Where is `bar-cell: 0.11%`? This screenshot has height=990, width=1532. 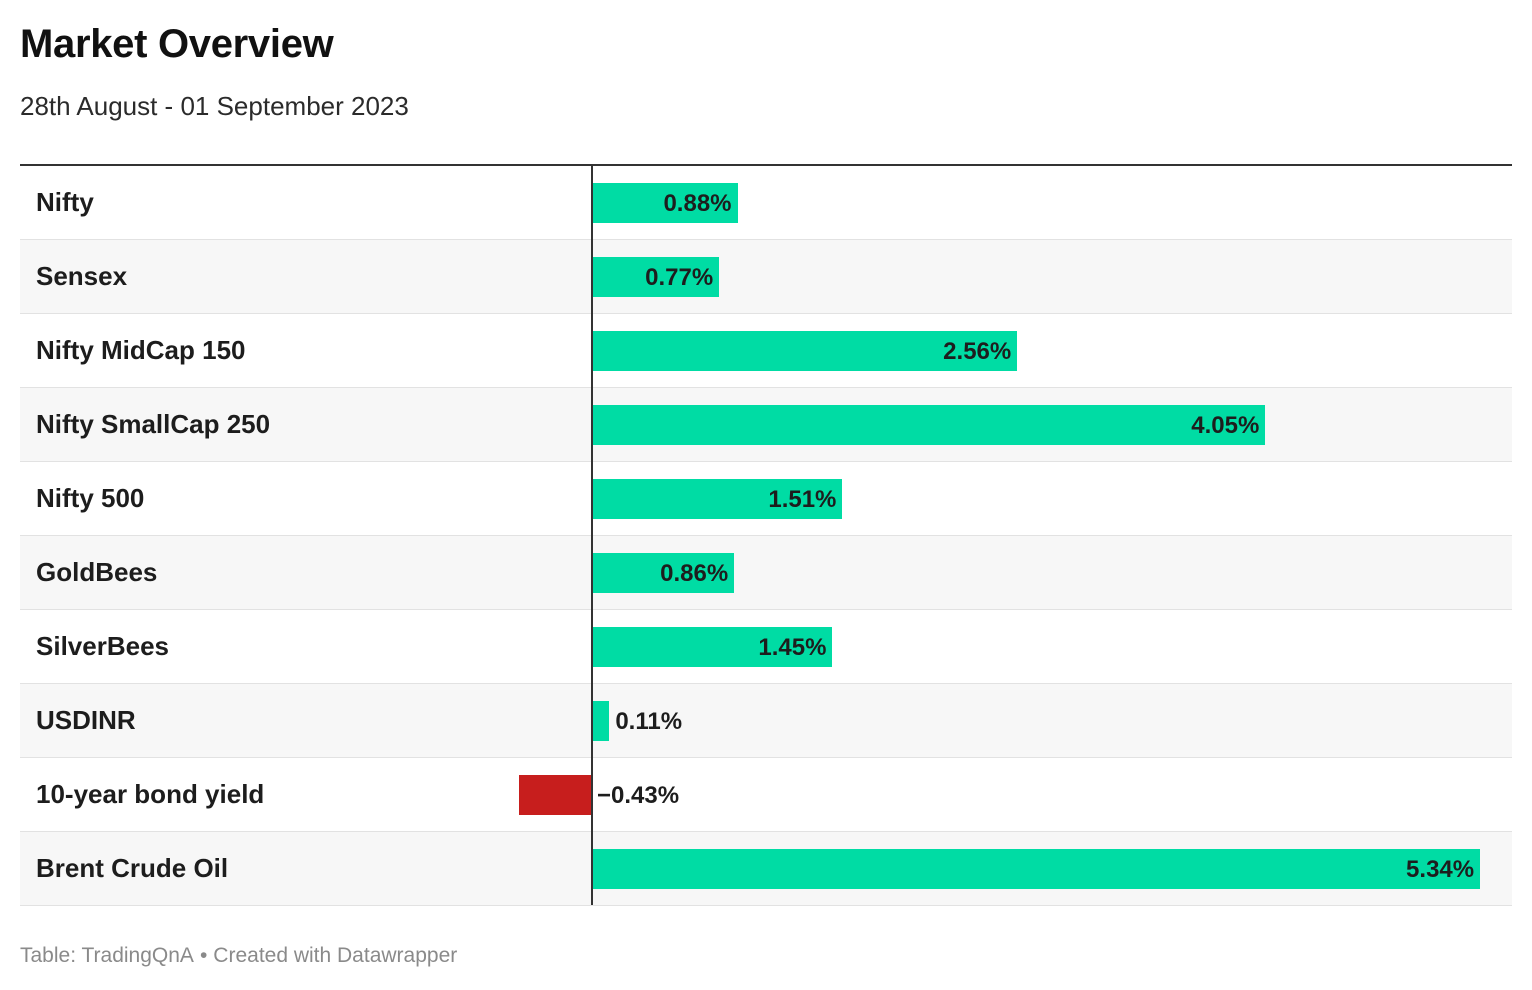
bar-cell: 0.11% is located at coordinates (766, 720).